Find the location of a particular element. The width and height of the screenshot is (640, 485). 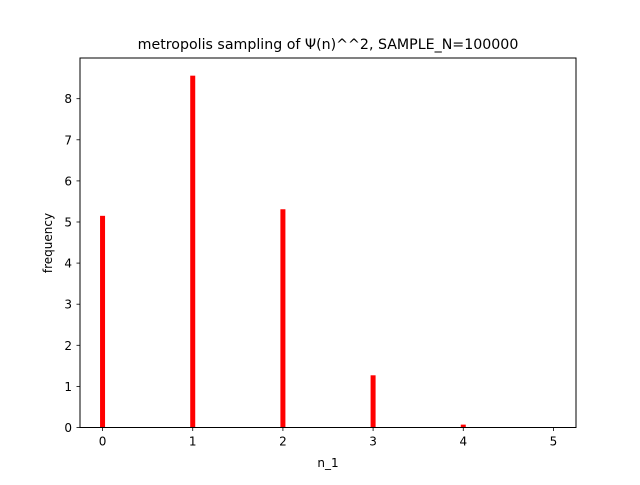

x-tick-label: 0 is located at coordinates (103, 442).